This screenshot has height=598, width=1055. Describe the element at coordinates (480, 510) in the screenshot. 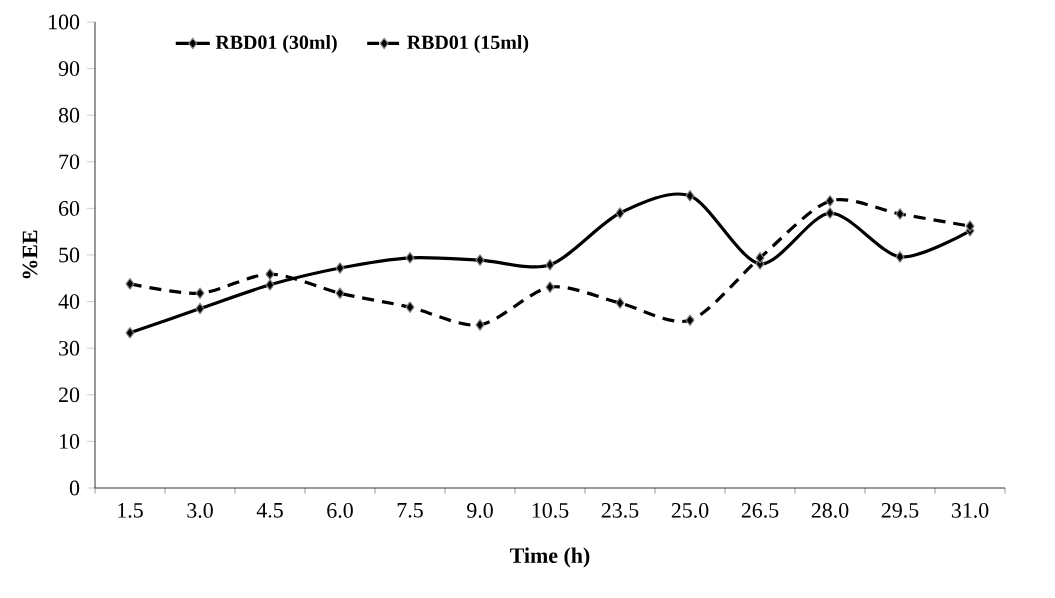

I see `x-tick-label: 9.0` at that location.